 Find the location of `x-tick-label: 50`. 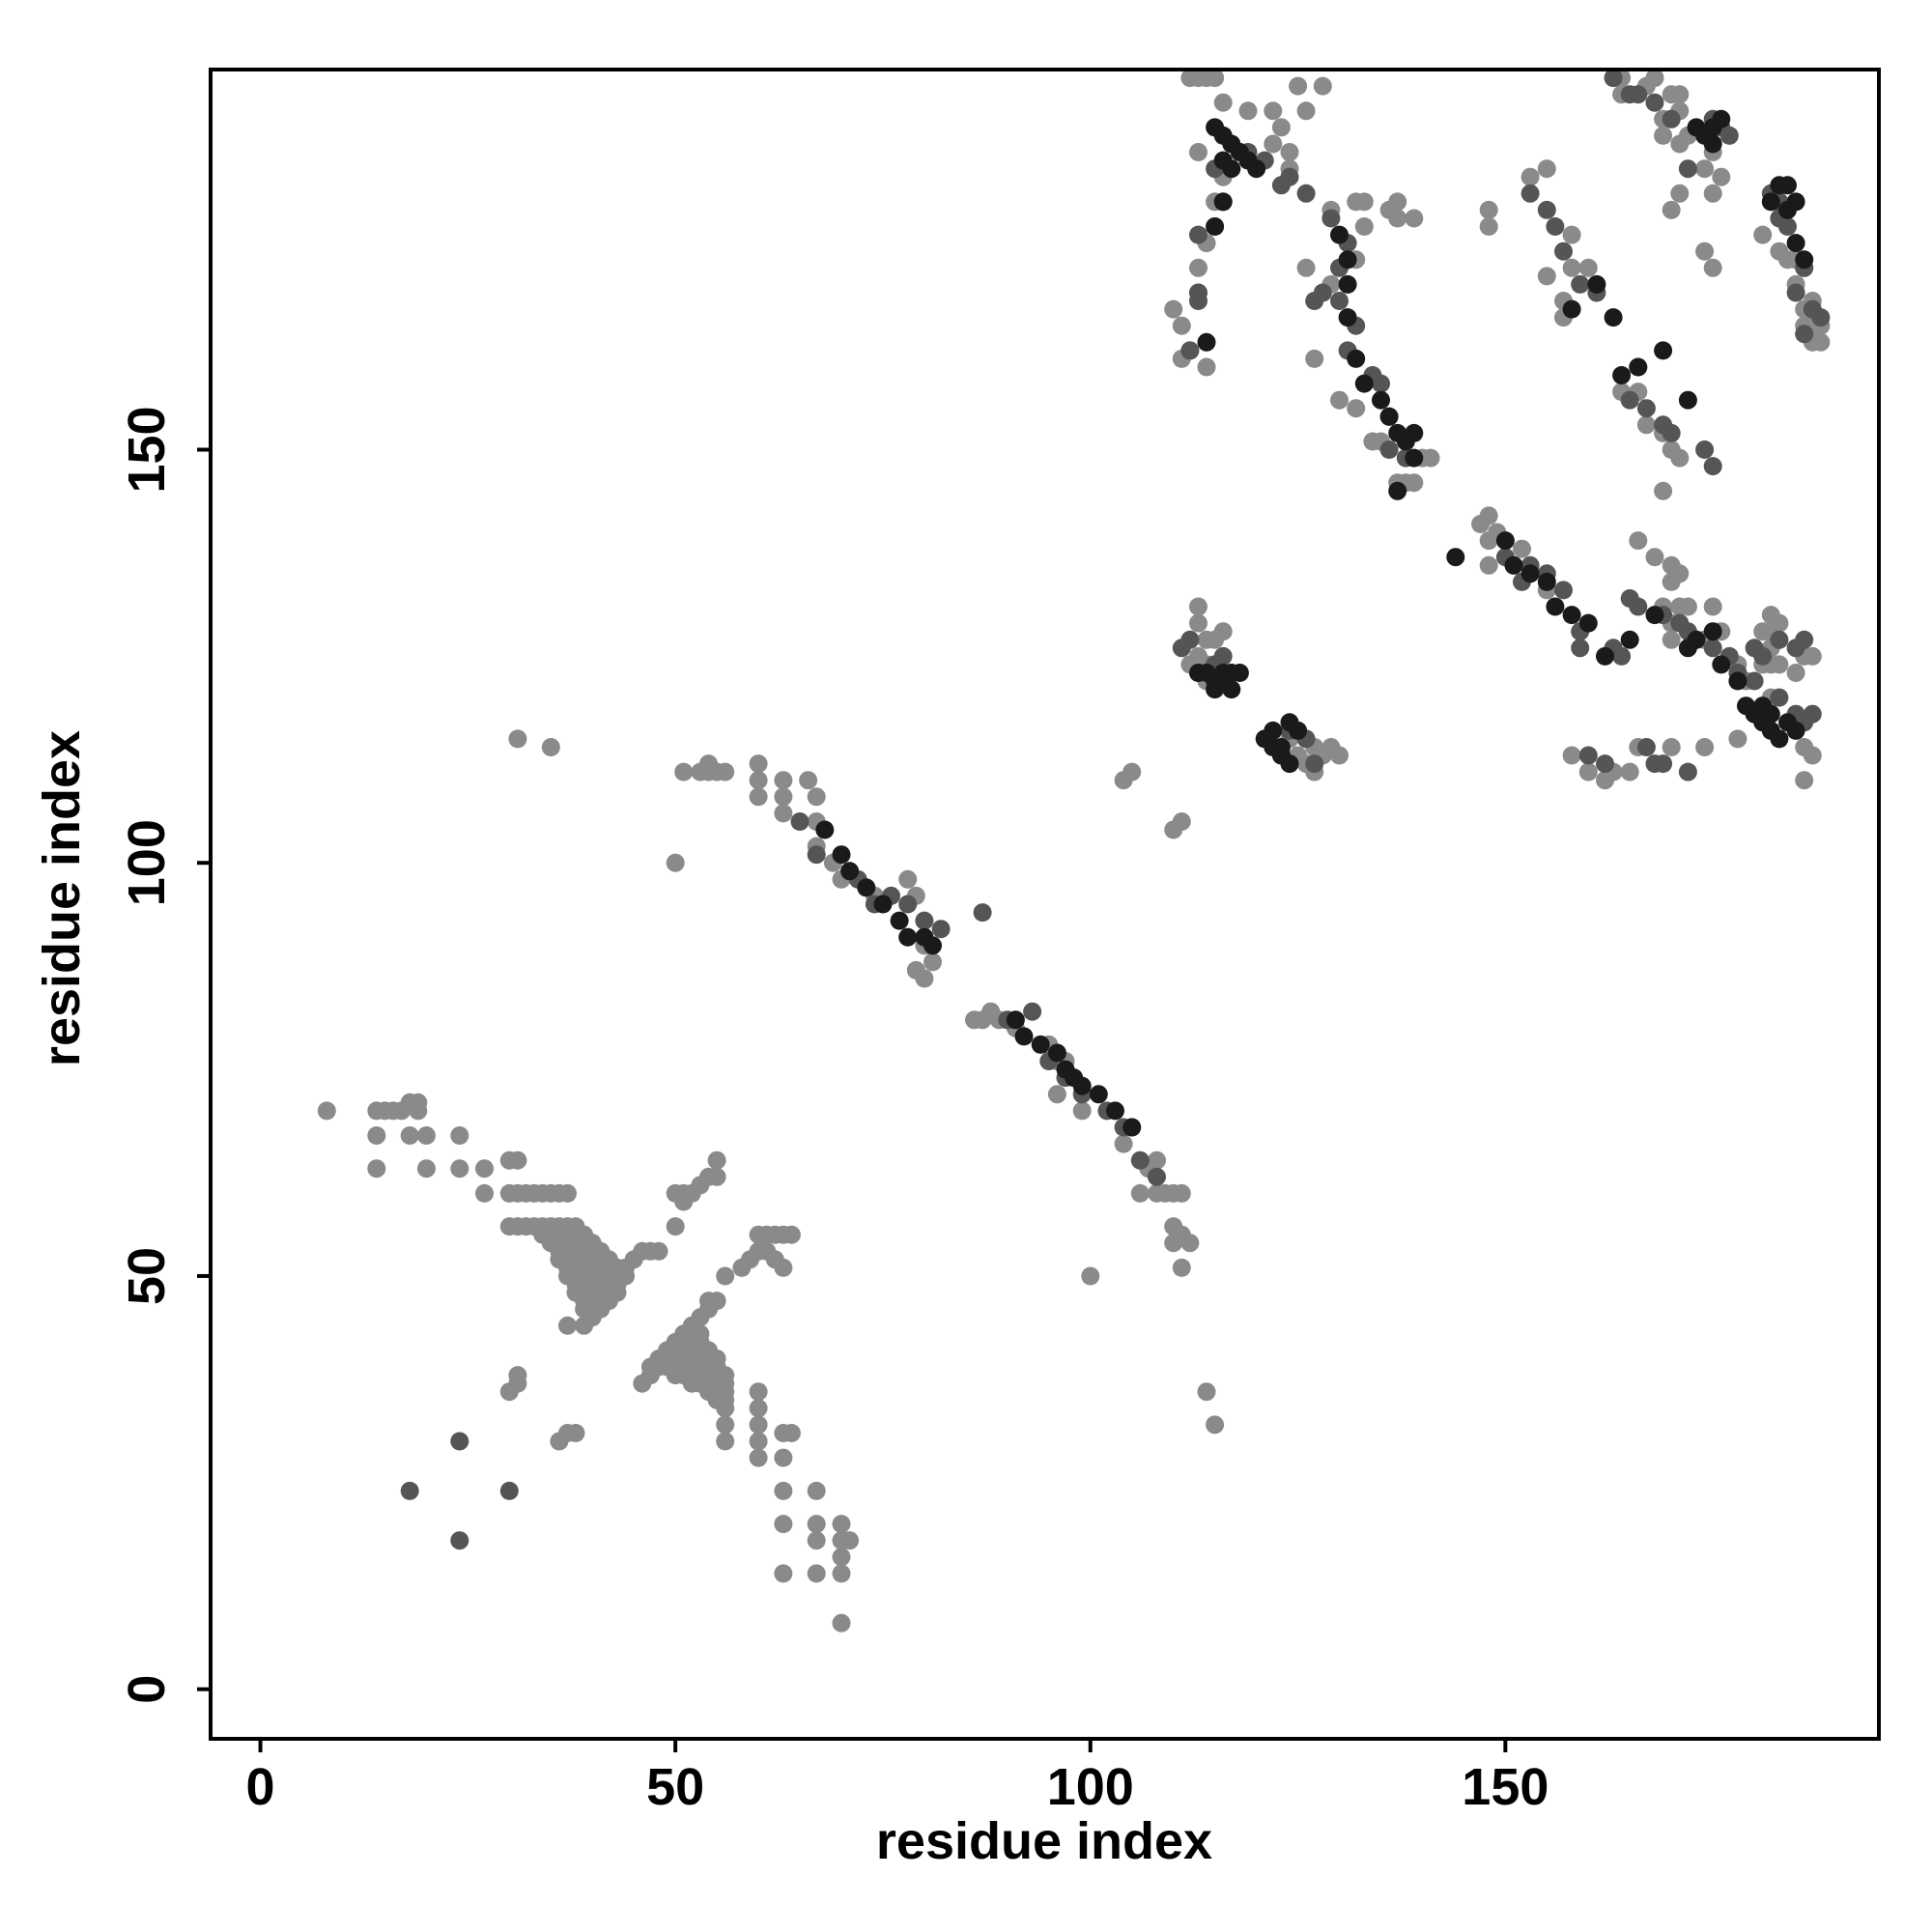

x-tick-label: 50 is located at coordinates (675, 1787).